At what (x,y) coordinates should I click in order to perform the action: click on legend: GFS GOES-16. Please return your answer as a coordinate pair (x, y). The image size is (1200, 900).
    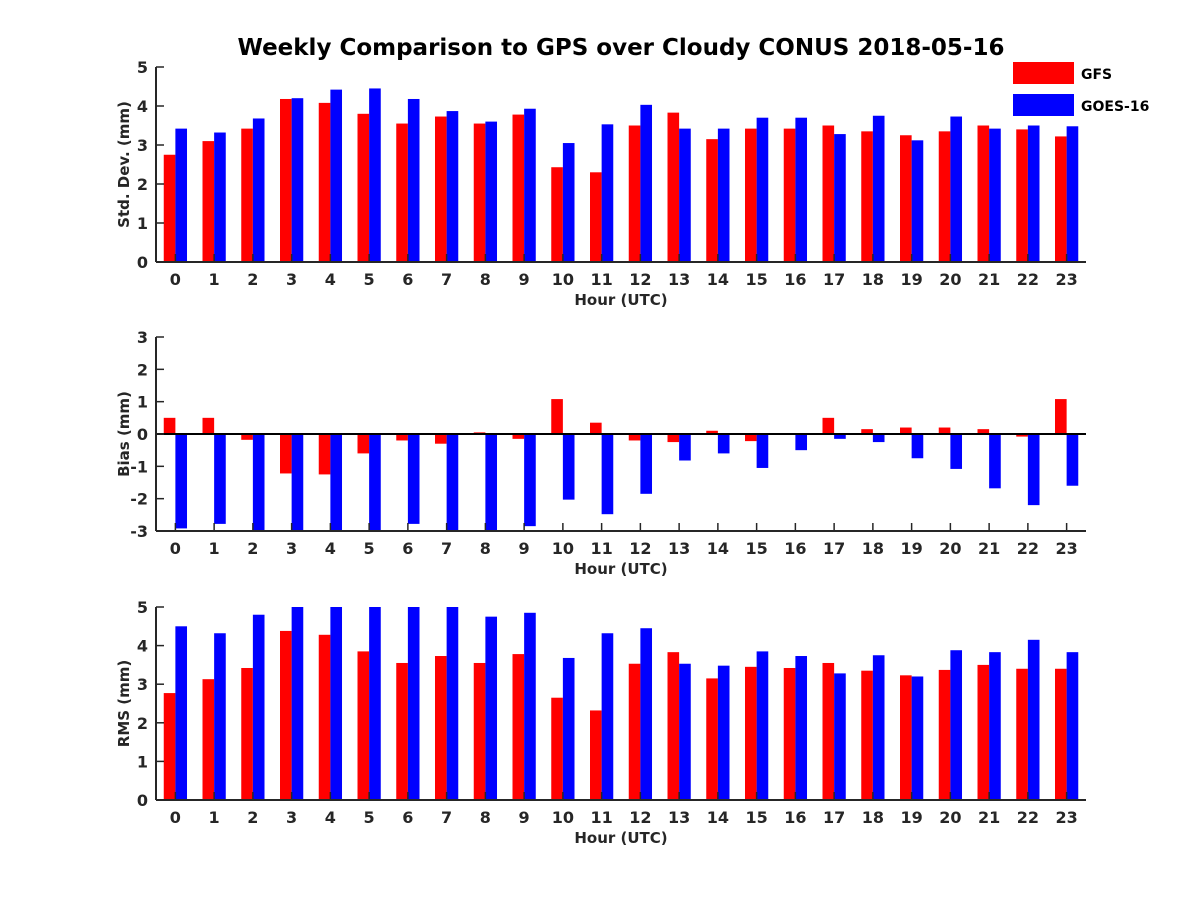
    Looking at the image, I should click on (1081, 89).